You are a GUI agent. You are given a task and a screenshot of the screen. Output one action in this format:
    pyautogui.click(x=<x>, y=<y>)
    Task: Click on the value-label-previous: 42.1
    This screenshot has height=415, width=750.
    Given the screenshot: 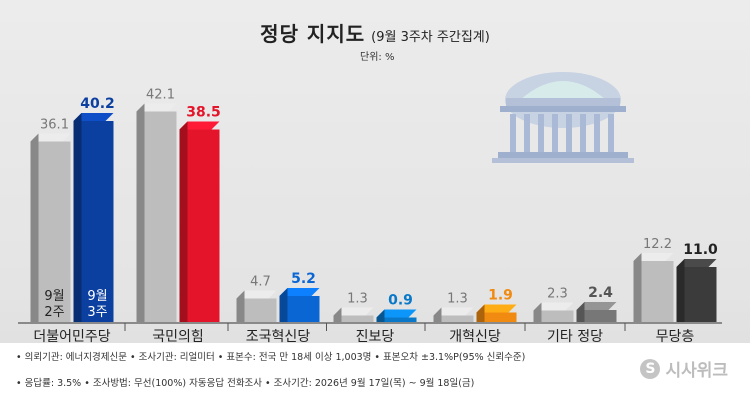 What is the action you would take?
    pyautogui.click(x=160, y=95)
    